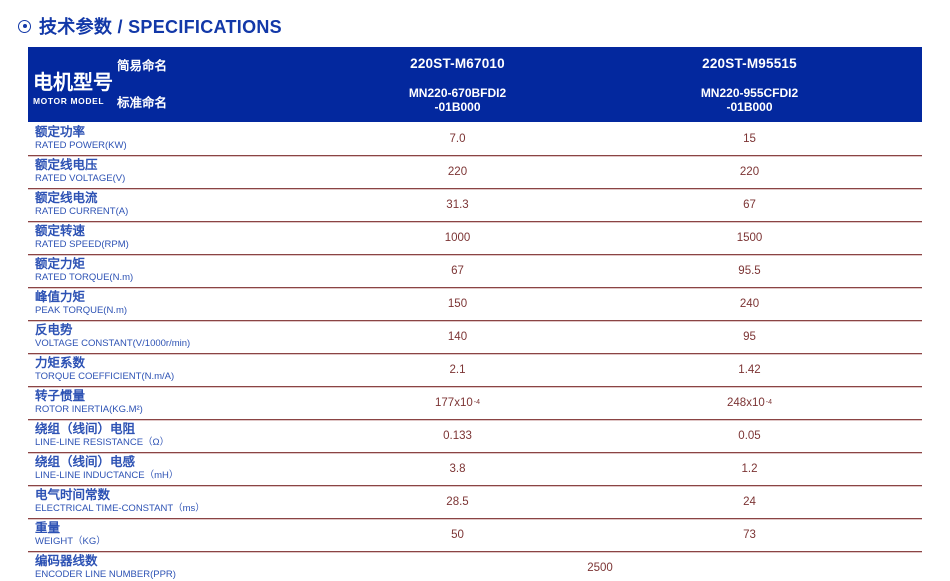 This screenshot has width=950, height=581. What do you see at coordinates (73, 494) in the screenshot?
I see `spec-label-zh: 电气时间常数` at bounding box center [73, 494].